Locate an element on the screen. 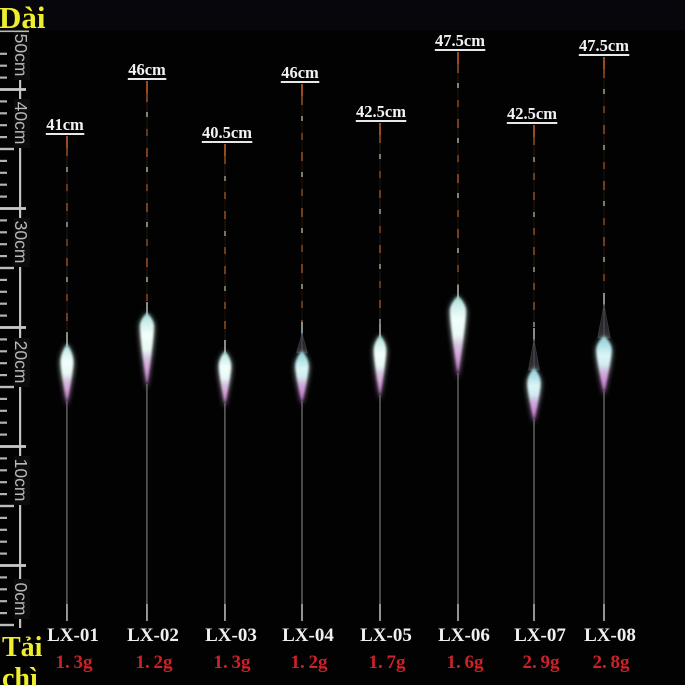 Image resolution: width=685 pixels, height=685 pixels. svg-text: LX-01 is located at coordinates (73, 635).